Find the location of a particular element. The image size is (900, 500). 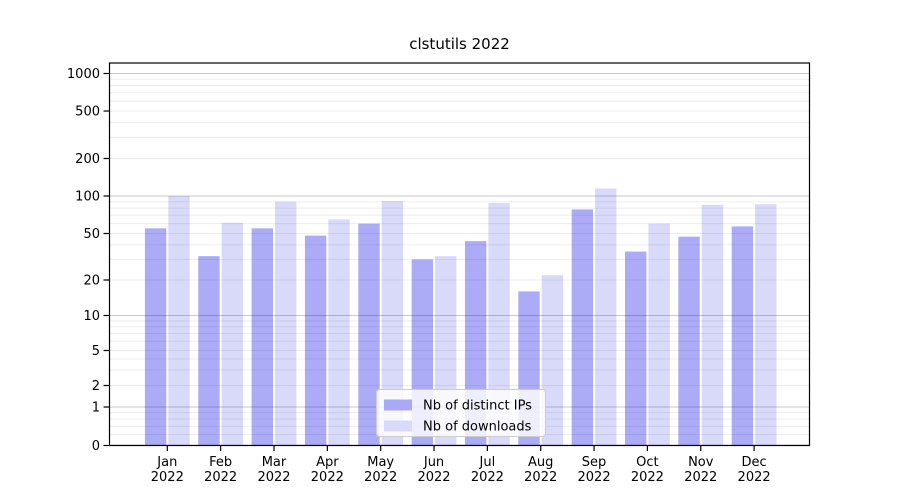

y-tick-label: 1 is located at coordinates (96, 408).